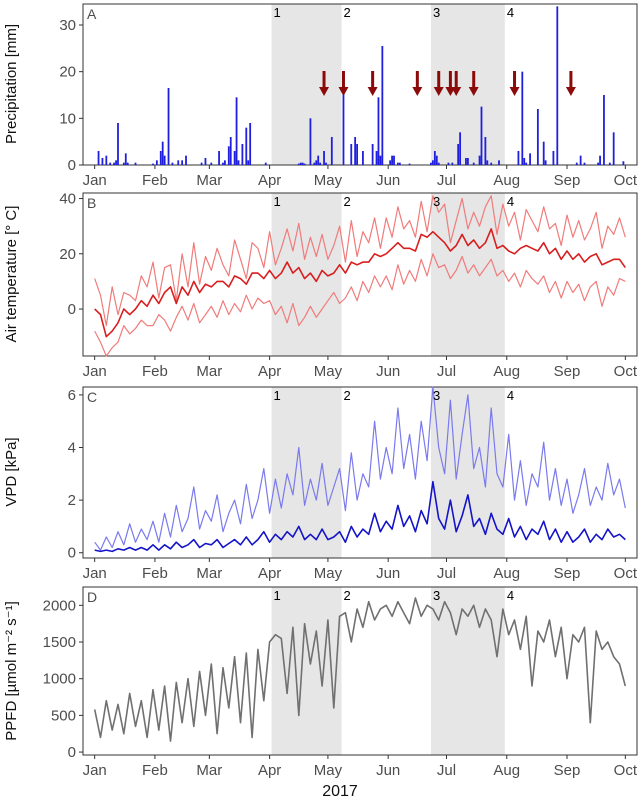 The image size is (644, 803). Describe the element at coordinates (11, 274) in the screenshot. I see `panel-b-ylabel: Air temperature [° C]` at that location.